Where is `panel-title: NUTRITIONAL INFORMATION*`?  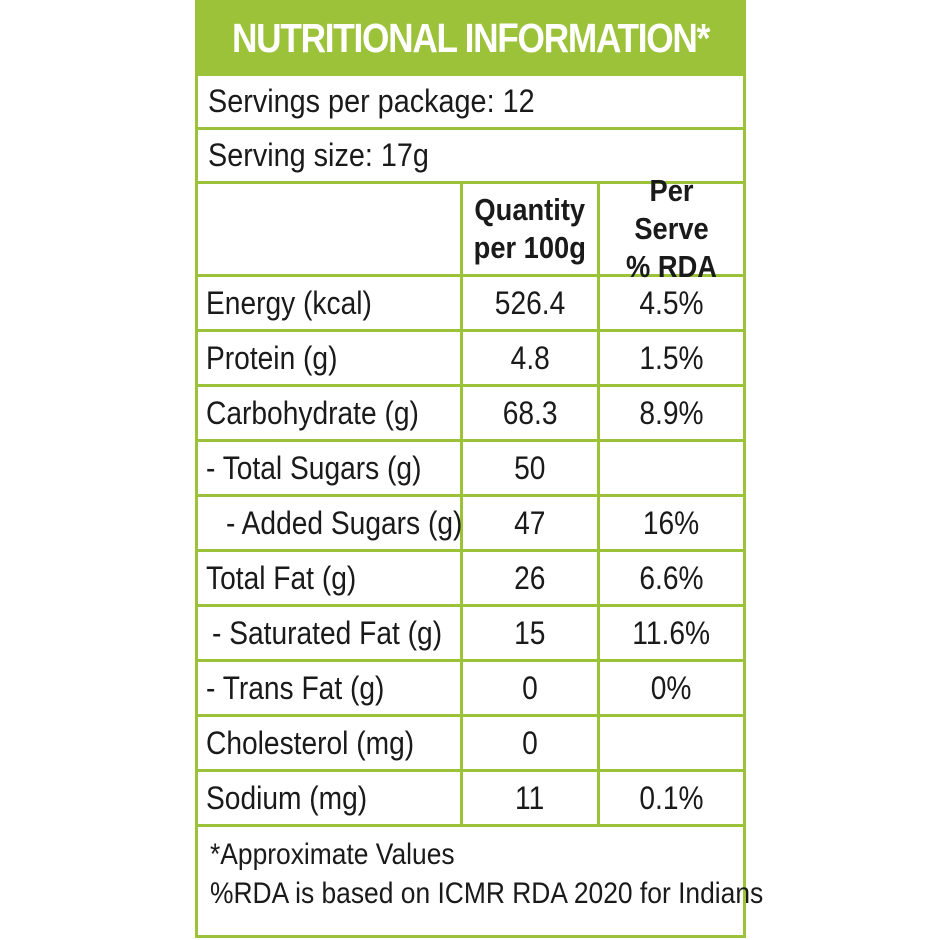 panel-title: NUTRITIONAL INFORMATION* is located at coordinates (471, 38).